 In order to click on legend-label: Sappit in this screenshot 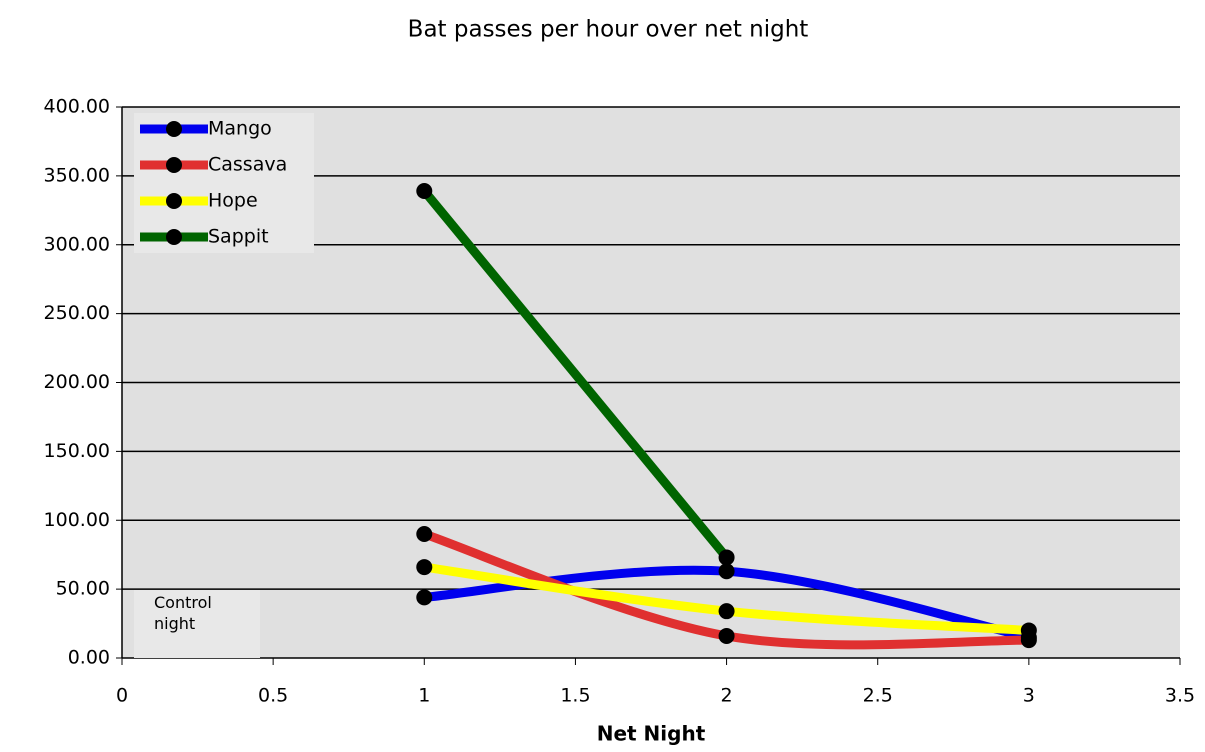, I will do `click(238, 237)`.